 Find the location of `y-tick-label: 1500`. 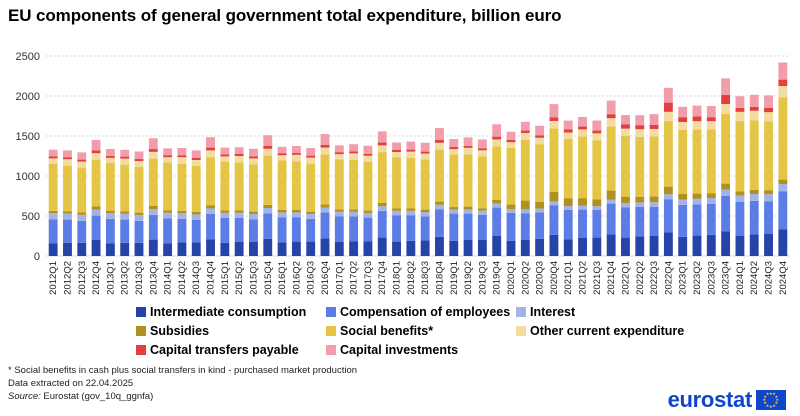

y-tick-label: 1500 is located at coordinates (28, 137).